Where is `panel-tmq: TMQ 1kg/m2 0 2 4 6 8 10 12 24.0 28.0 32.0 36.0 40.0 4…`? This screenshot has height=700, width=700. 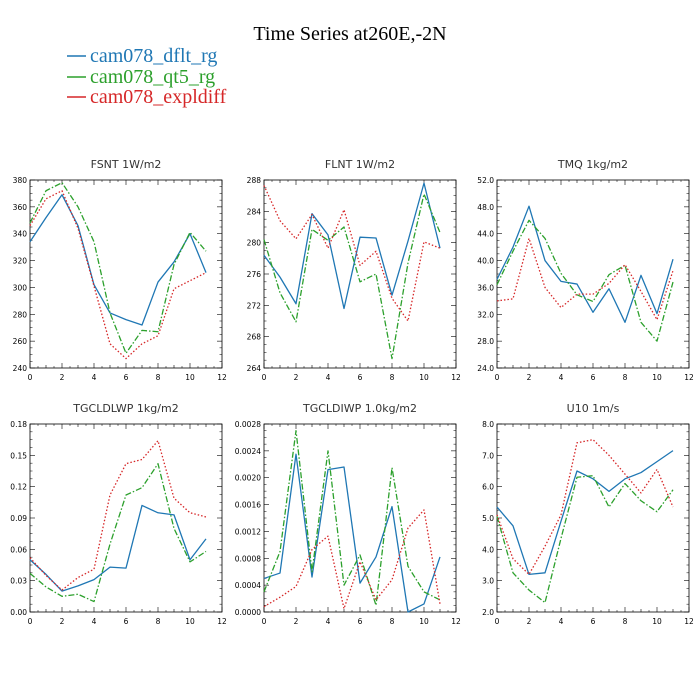
panel-tmq: TMQ 1kg/m2 0 2 4 6 8 10 12 24.0 28.0 32.0 36.0 40.0 4… is located at coordinates (585, 270).